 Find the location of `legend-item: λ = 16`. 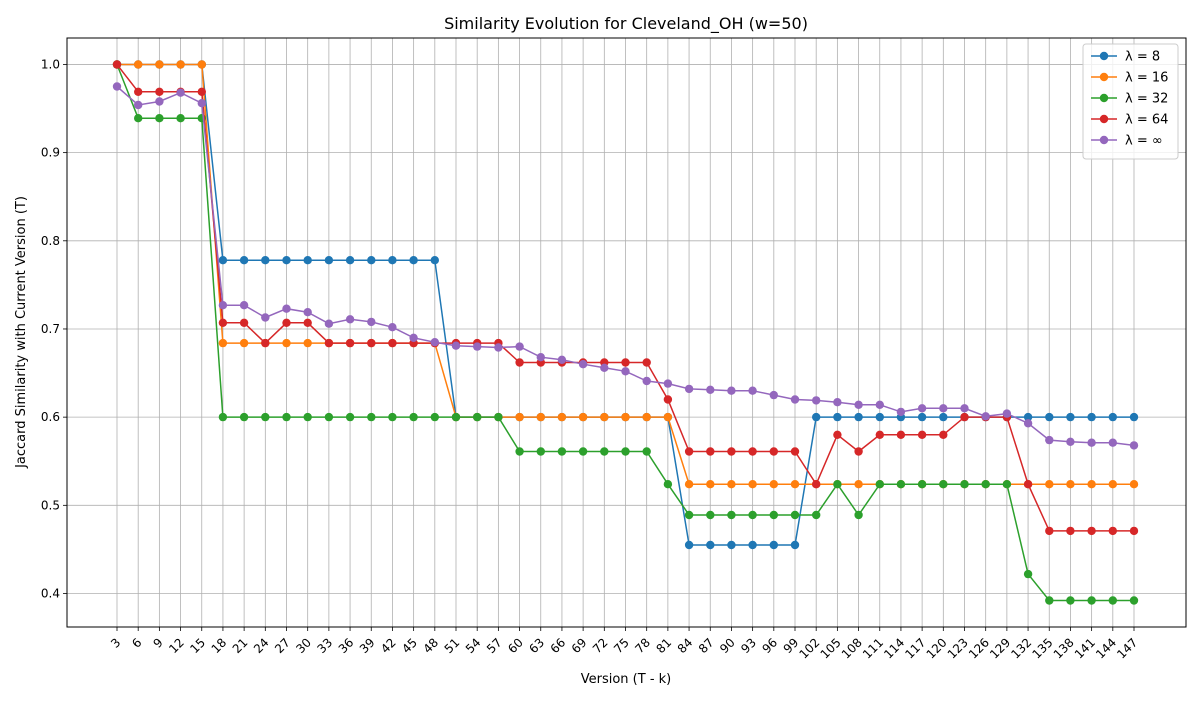

legend-item: λ = 16 is located at coordinates (1129, 78).